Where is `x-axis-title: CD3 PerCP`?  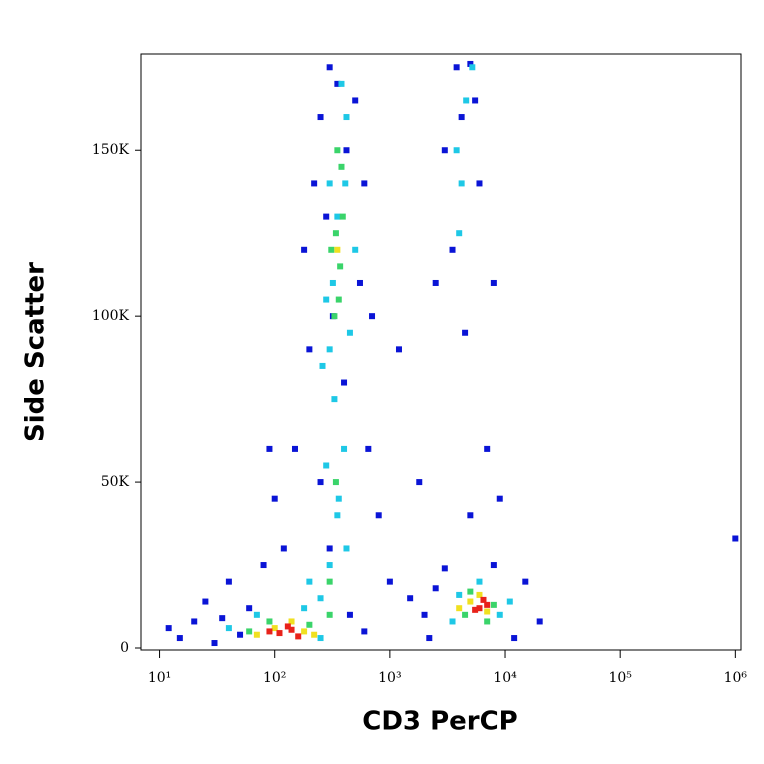 x-axis-title: CD3 PerCP is located at coordinates (439, 722).